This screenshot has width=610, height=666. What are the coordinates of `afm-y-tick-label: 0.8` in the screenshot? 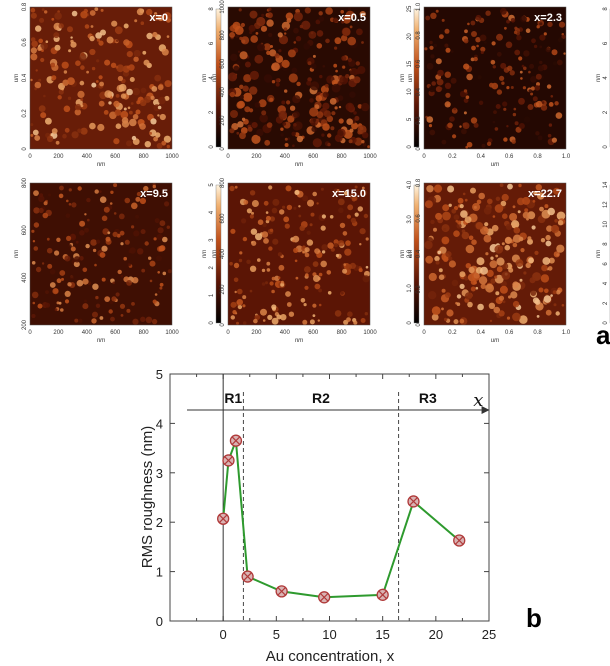 It's located at (419, 35).